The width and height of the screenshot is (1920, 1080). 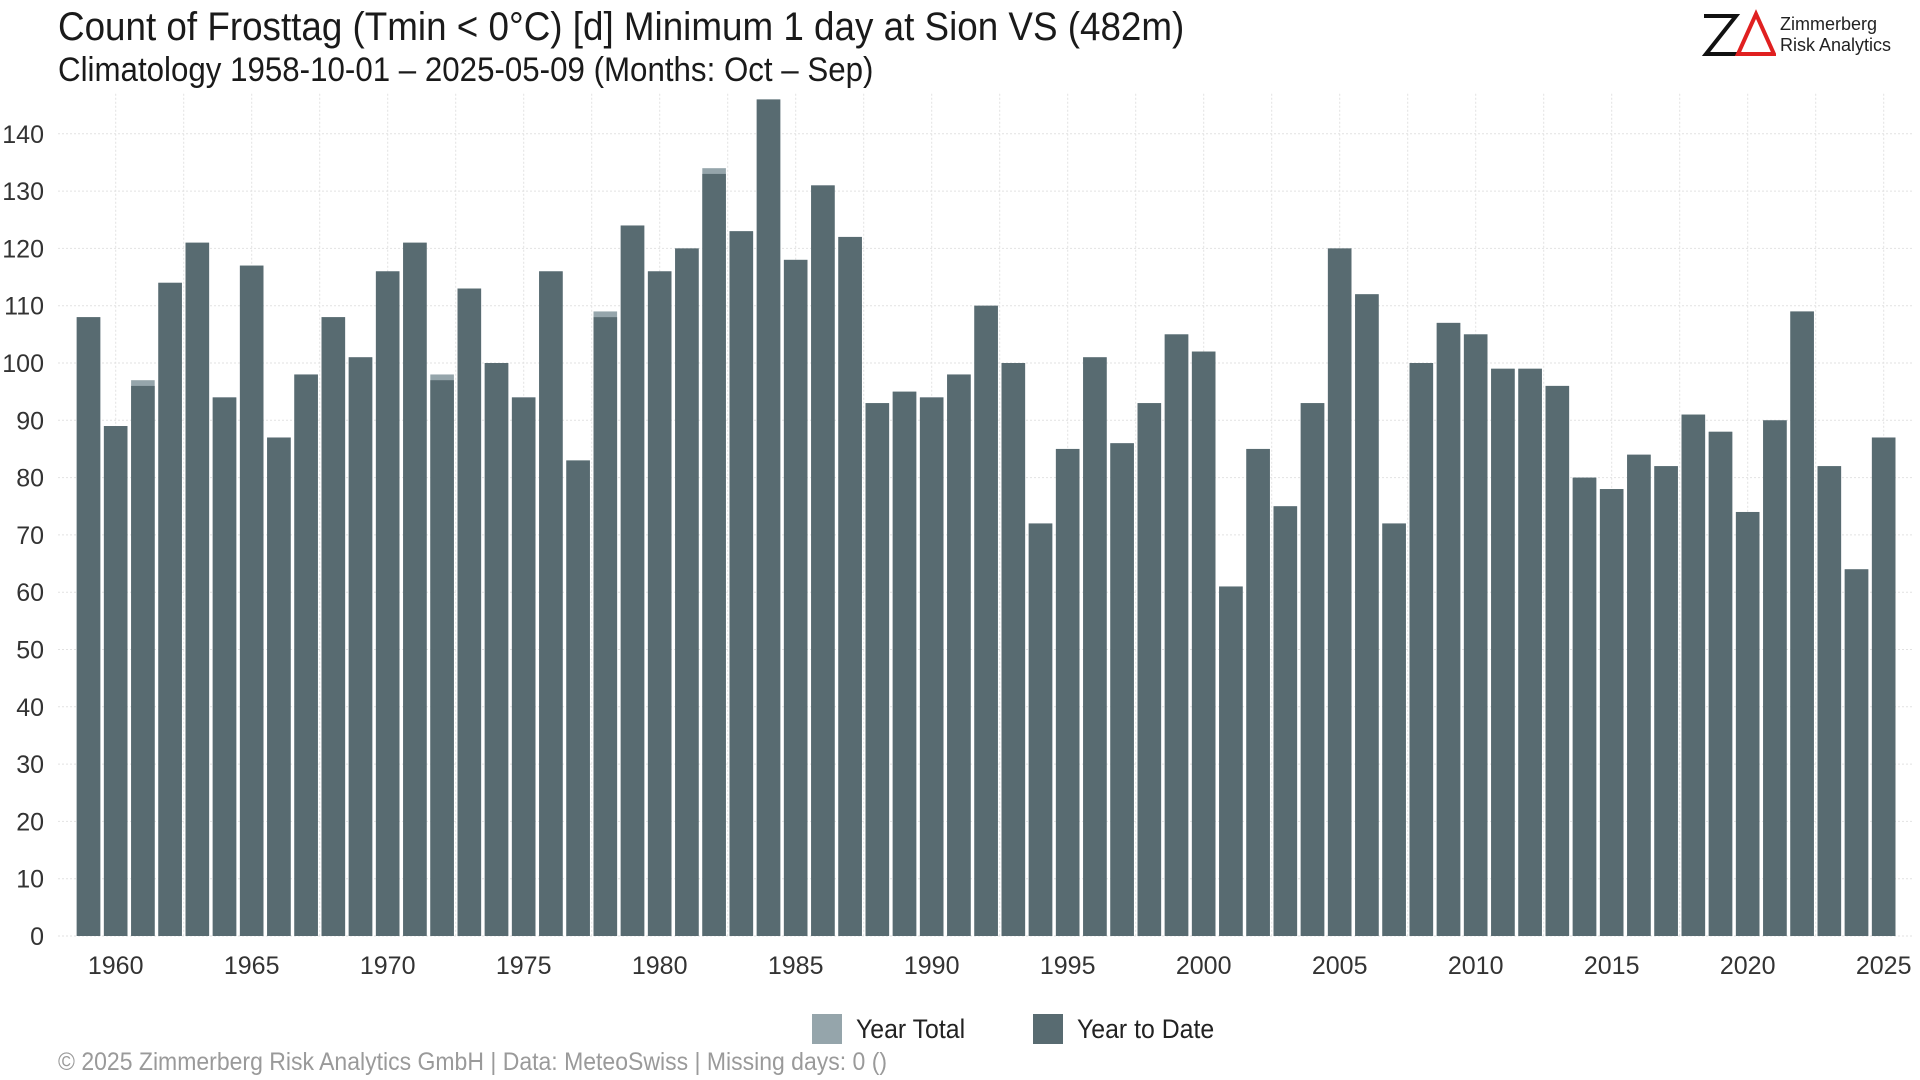 I want to click on bar-year-to-date-1974, so click(x=496, y=649).